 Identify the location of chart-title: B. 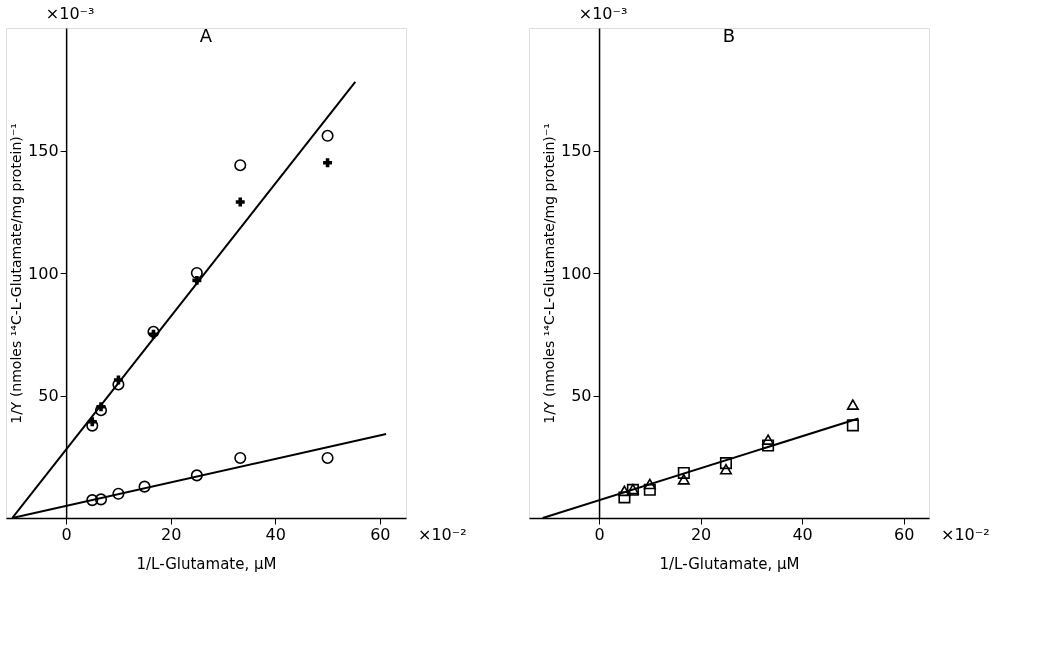
(729, 35).